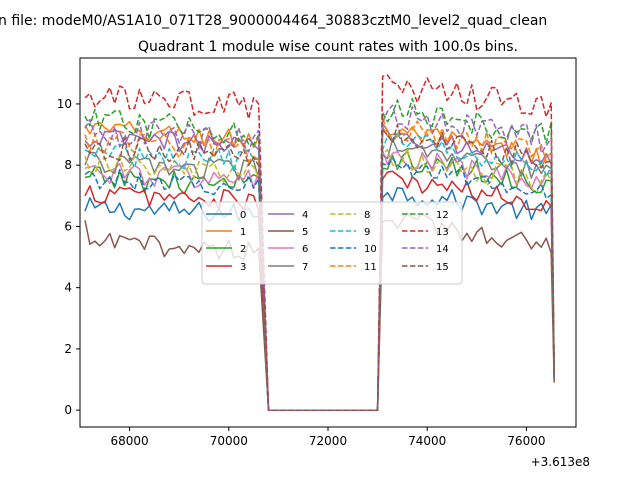  What do you see at coordinates (229, 441) in the screenshot?
I see `x-tick-label: 70000` at bounding box center [229, 441].